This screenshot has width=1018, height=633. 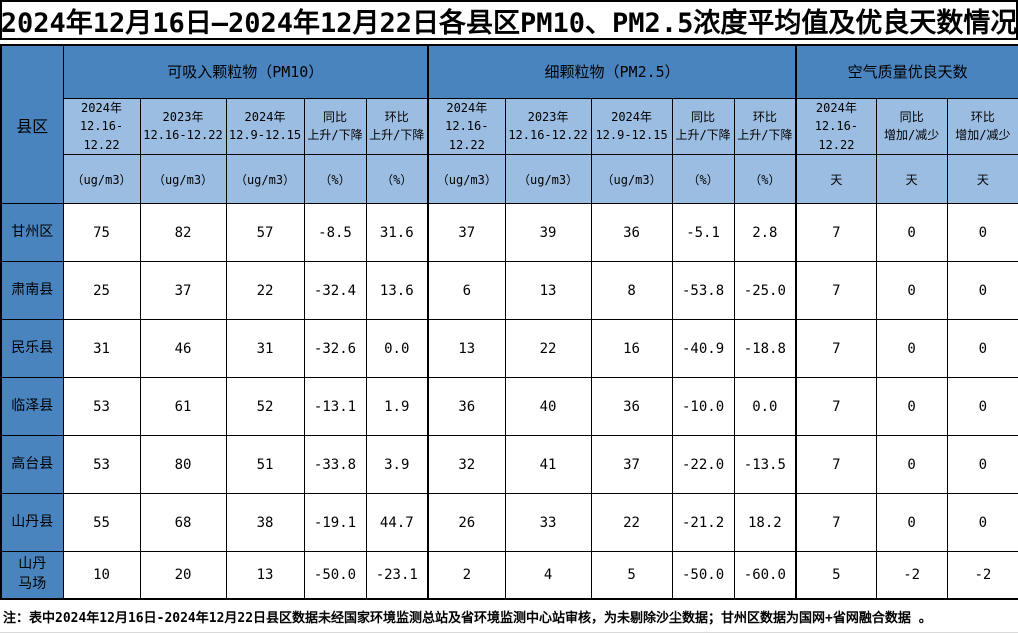 What do you see at coordinates (183, 179) in the screenshot?
I see `column-unit-0-1: （ug/m3）` at bounding box center [183, 179].